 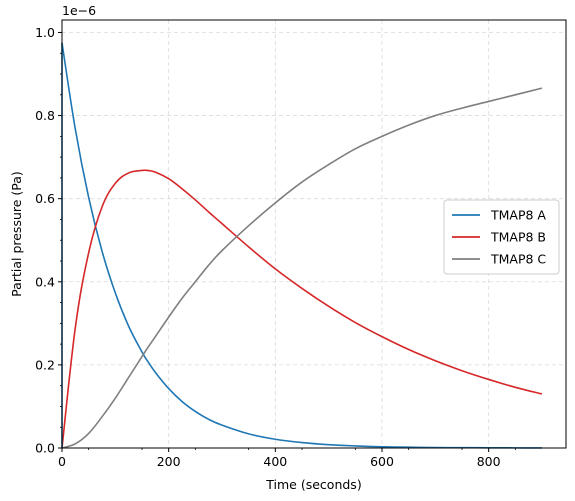 I want to click on legend-label-tmap8-c: TMAP8 C, so click(x=518, y=259).